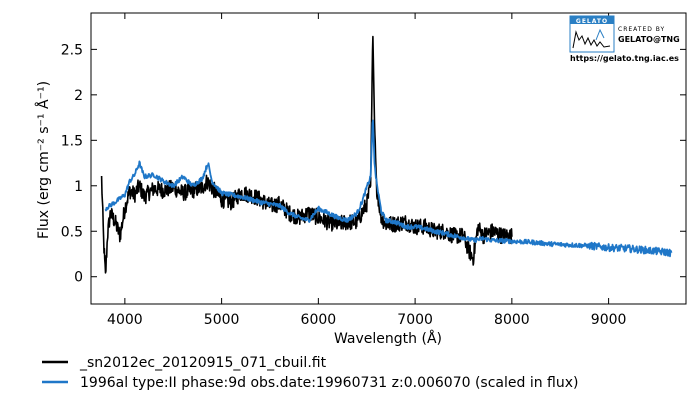 The height and width of the screenshot is (400, 700). What do you see at coordinates (641, 29) in the screenshot?
I see `logo-created-by: CREATED BY` at bounding box center [641, 29].